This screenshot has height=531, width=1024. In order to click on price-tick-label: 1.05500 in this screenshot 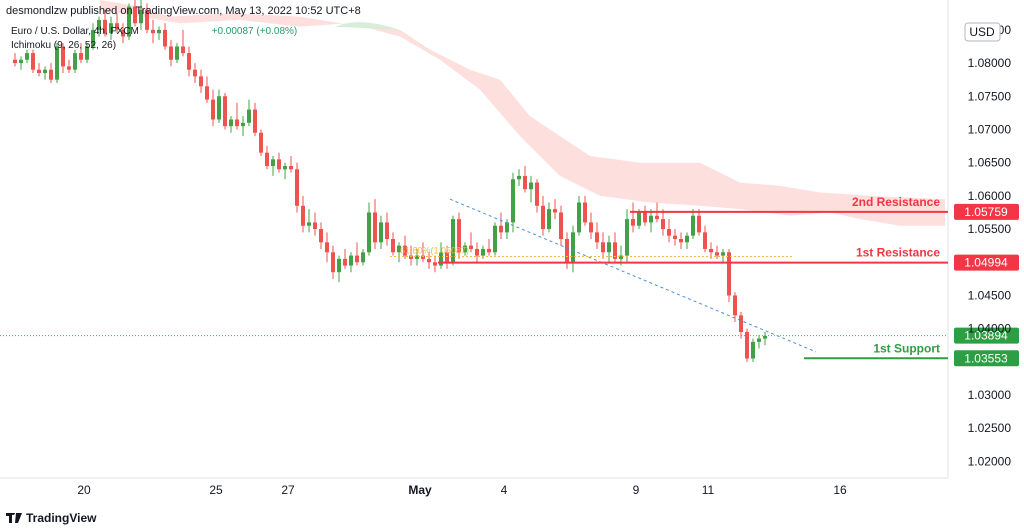, I will do `click(990, 229)`.